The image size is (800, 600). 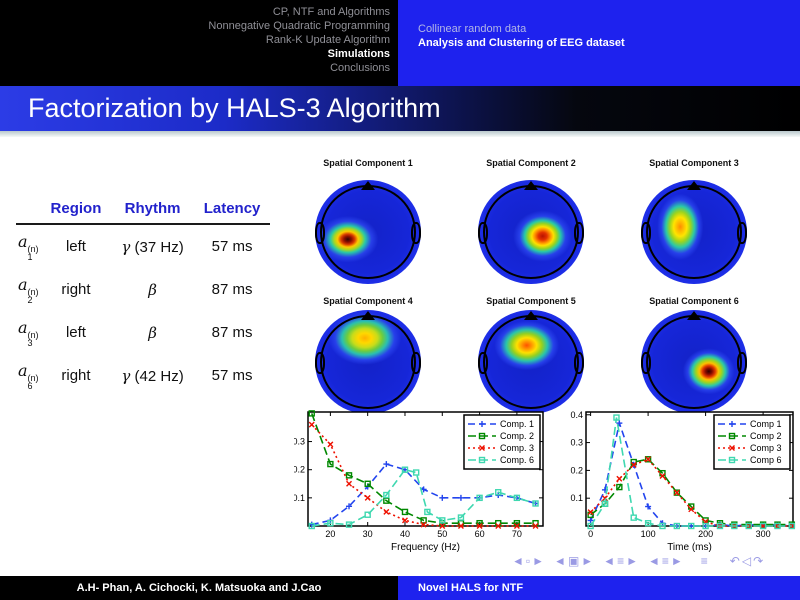 What do you see at coordinates (234, 108) in the screenshot?
I see `page-title: Factorization by HALS-3 Algorithm` at bounding box center [234, 108].